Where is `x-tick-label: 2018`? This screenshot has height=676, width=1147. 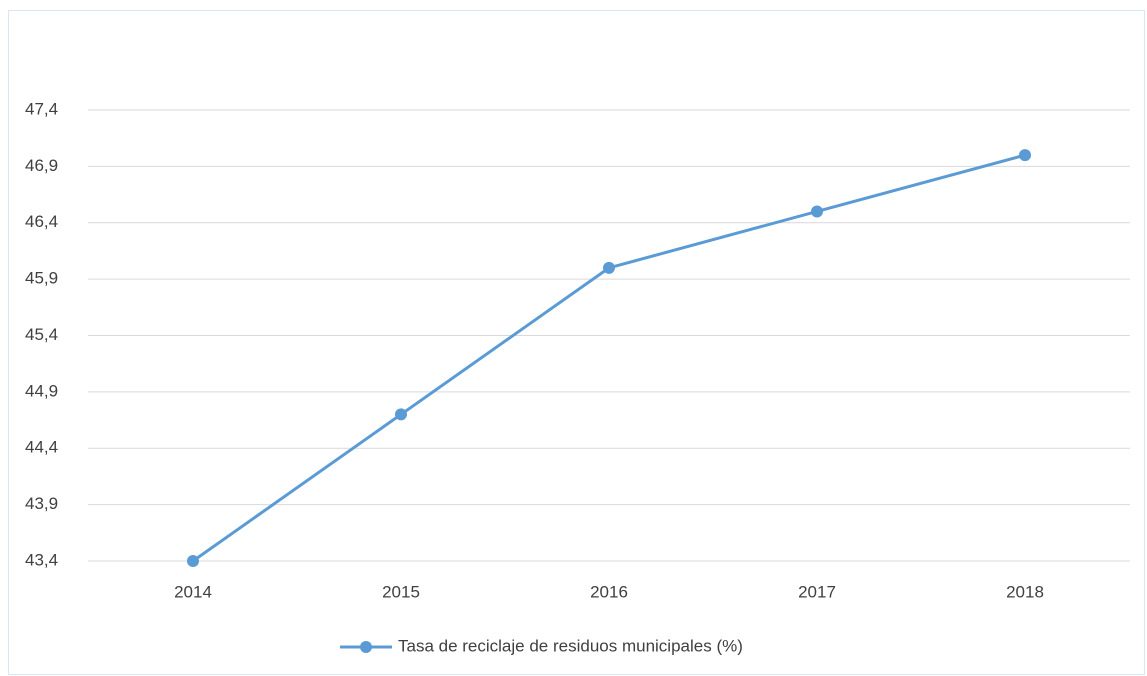 x-tick-label: 2018 is located at coordinates (1025, 591).